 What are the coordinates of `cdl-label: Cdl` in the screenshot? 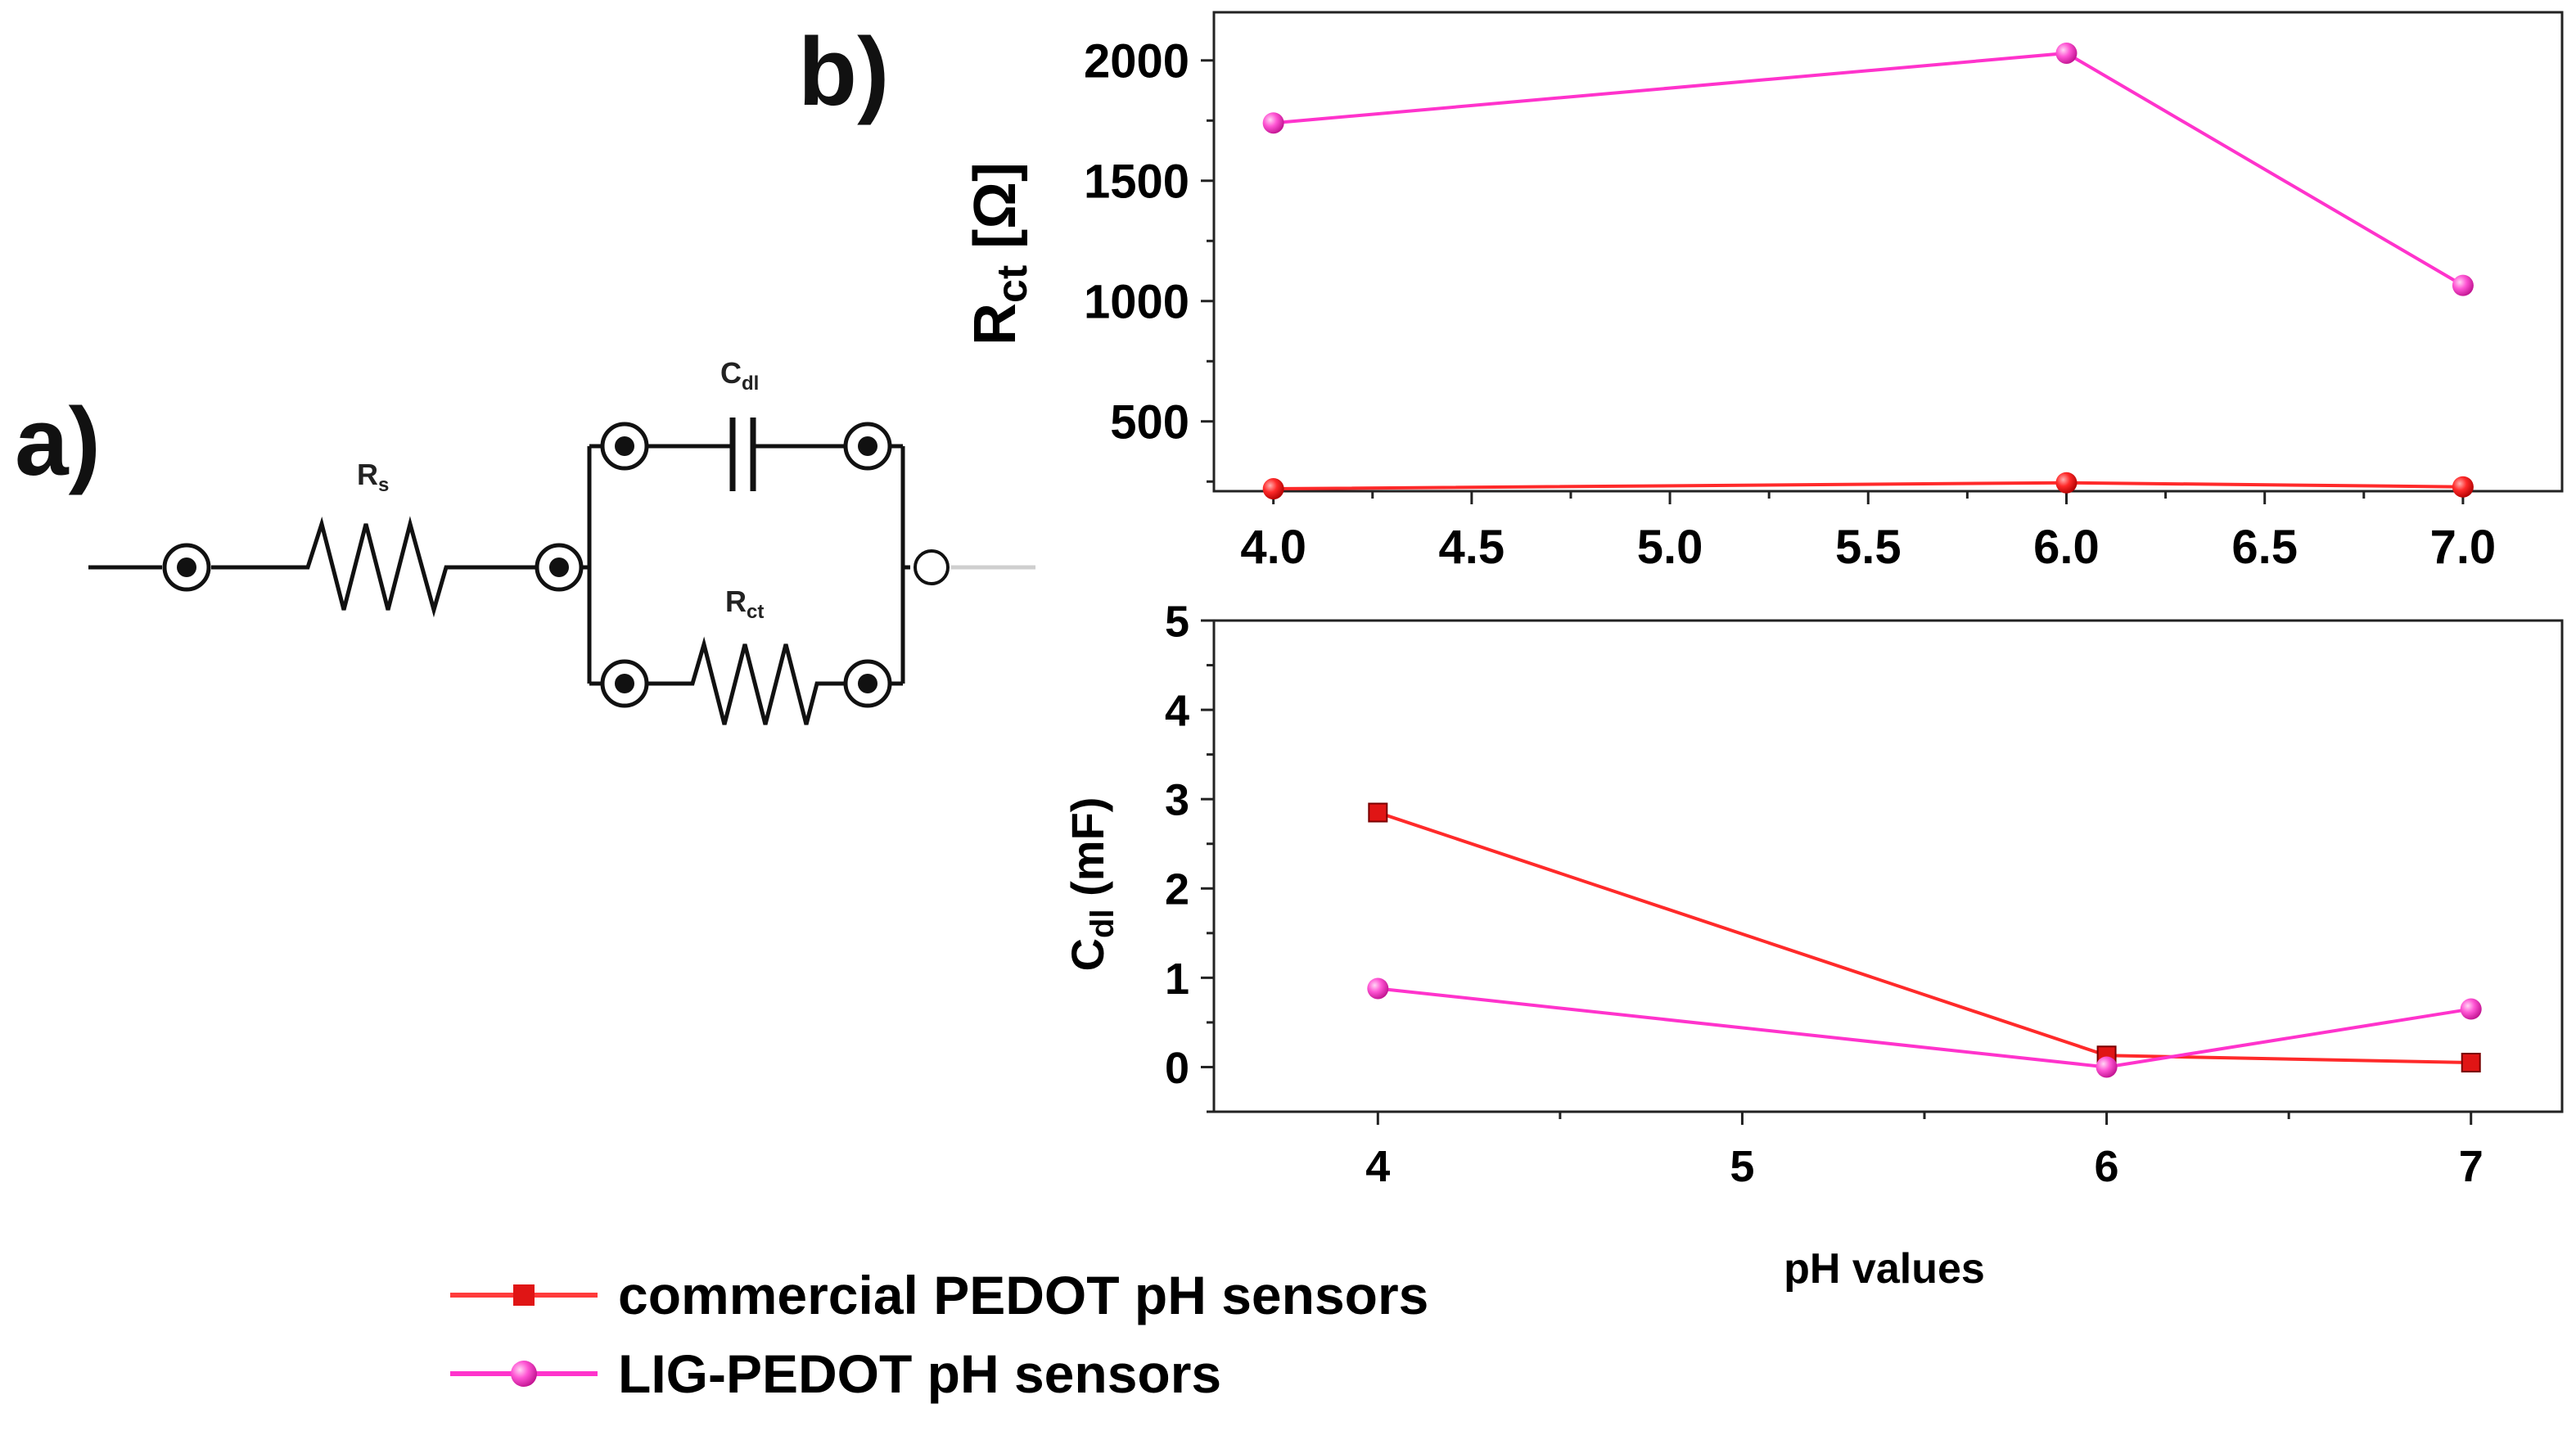 It's located at (739, 375).